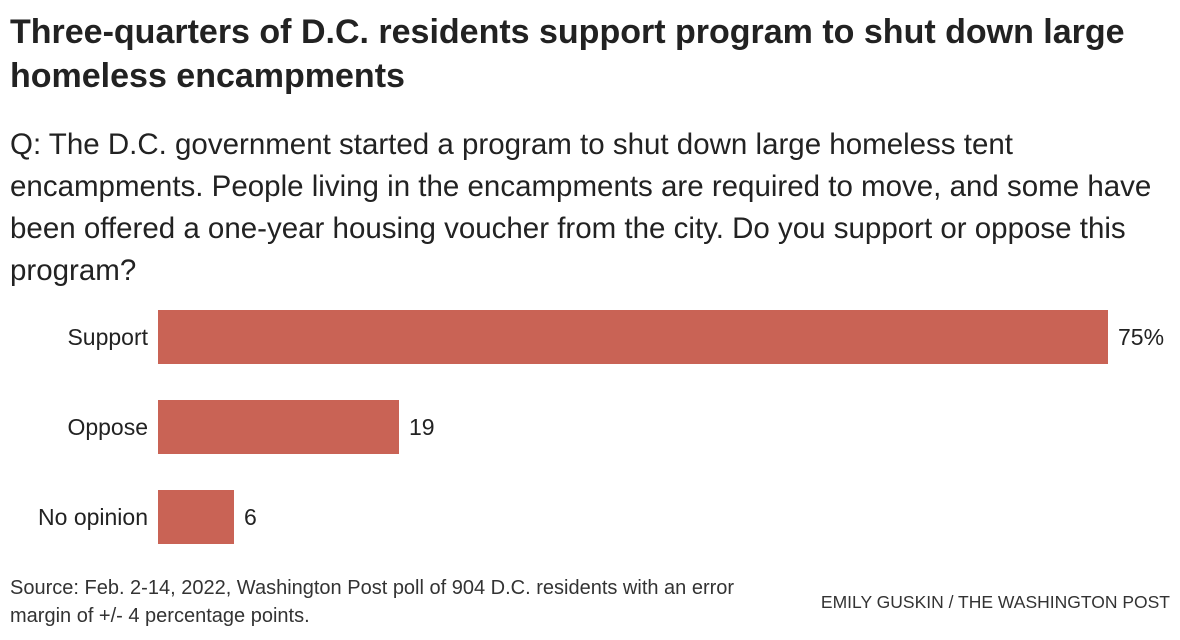  I want to click on category-label-oppose: Oppose, so click(107, 427).